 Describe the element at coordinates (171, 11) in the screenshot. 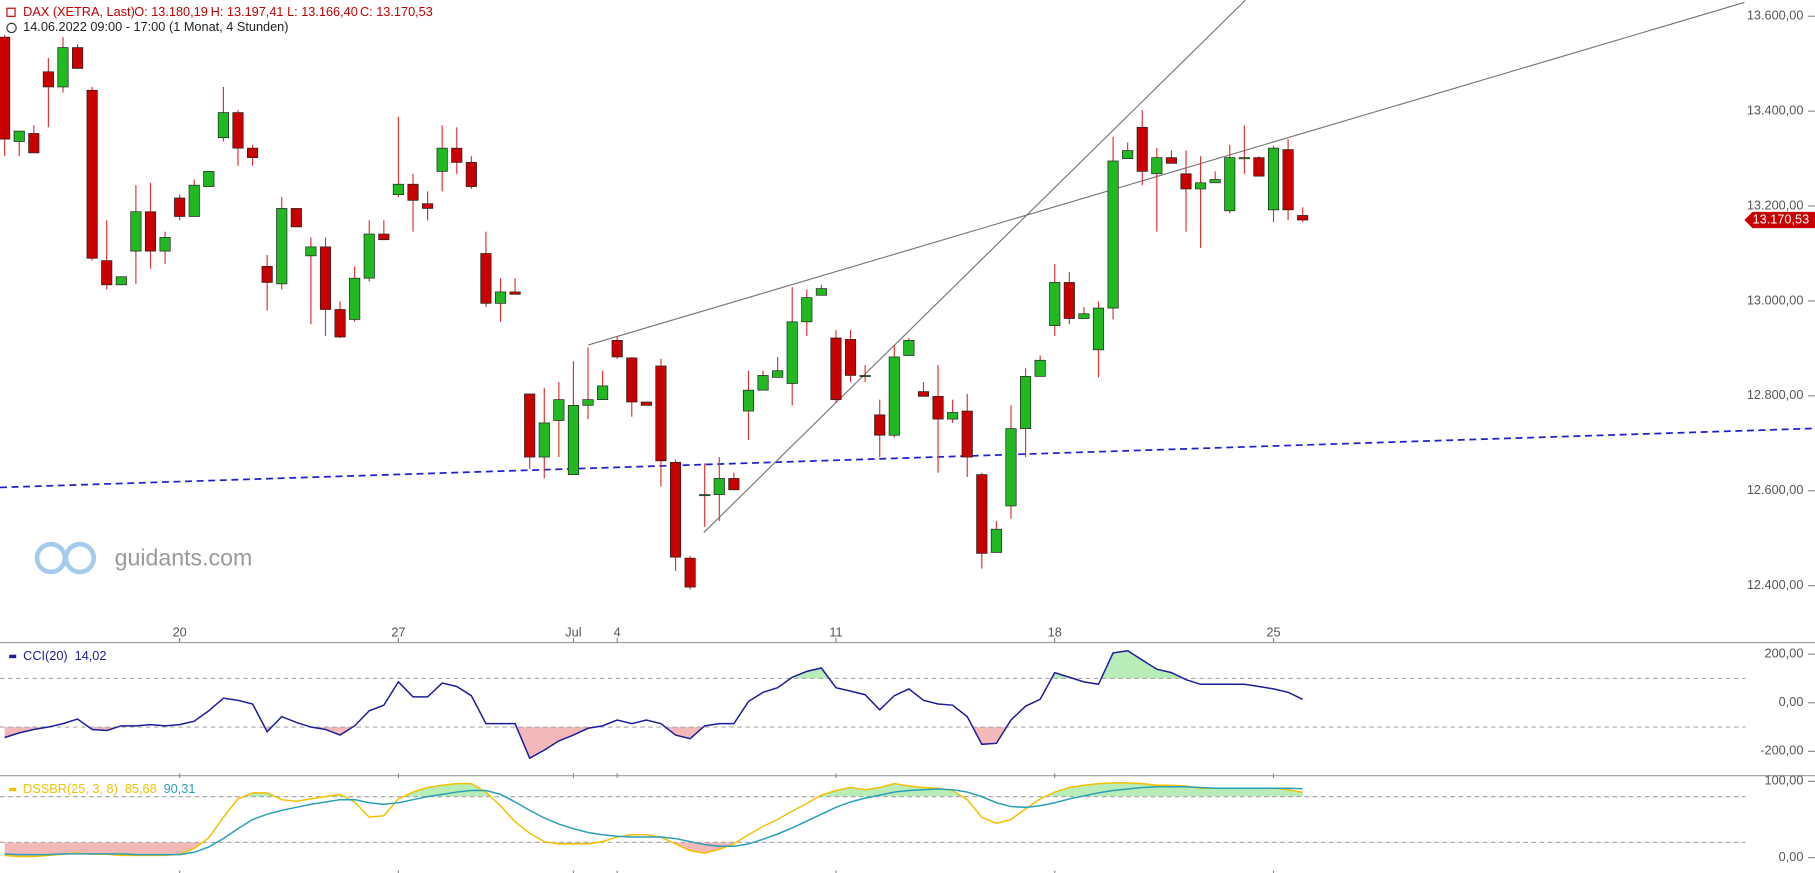

I see `ohlc-open: O: 13.180,19` at that location.